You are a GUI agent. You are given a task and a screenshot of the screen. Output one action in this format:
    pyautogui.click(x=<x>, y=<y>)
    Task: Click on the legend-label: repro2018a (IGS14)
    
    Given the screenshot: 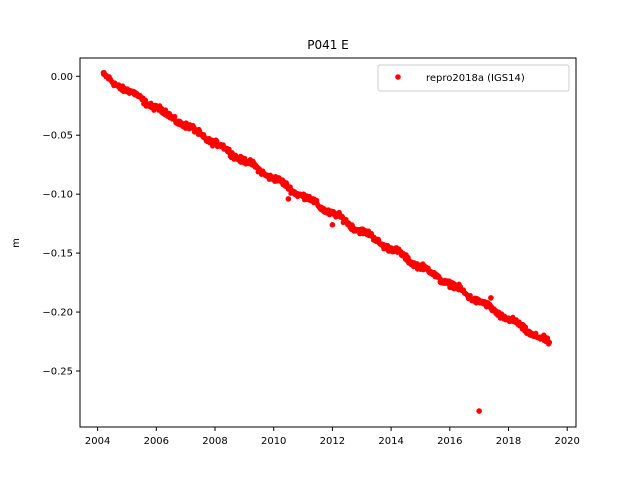 What is the action you would take?
    pyautogui.click(x=475, y=78)
    